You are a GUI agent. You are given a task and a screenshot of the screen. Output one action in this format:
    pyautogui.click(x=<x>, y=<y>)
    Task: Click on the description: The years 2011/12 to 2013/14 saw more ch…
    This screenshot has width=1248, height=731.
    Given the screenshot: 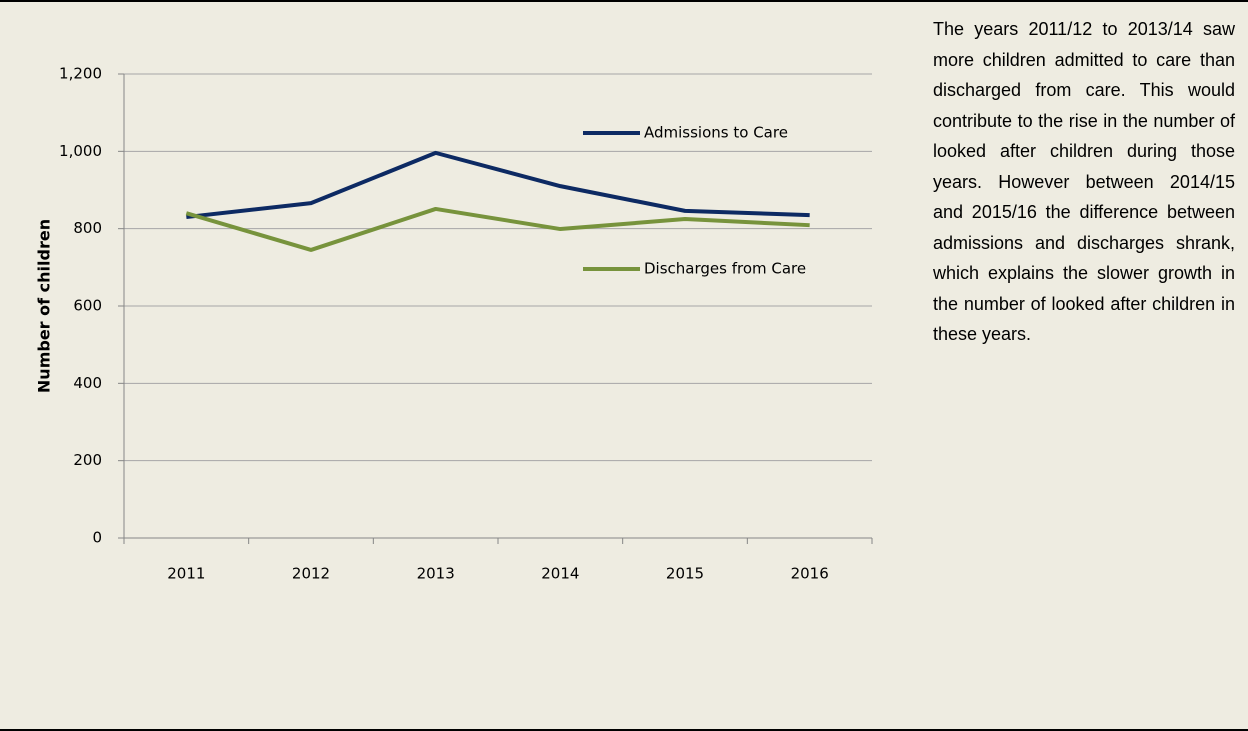 What is the action you would take?
    pyautogui.click(x=1084, y=181)
    